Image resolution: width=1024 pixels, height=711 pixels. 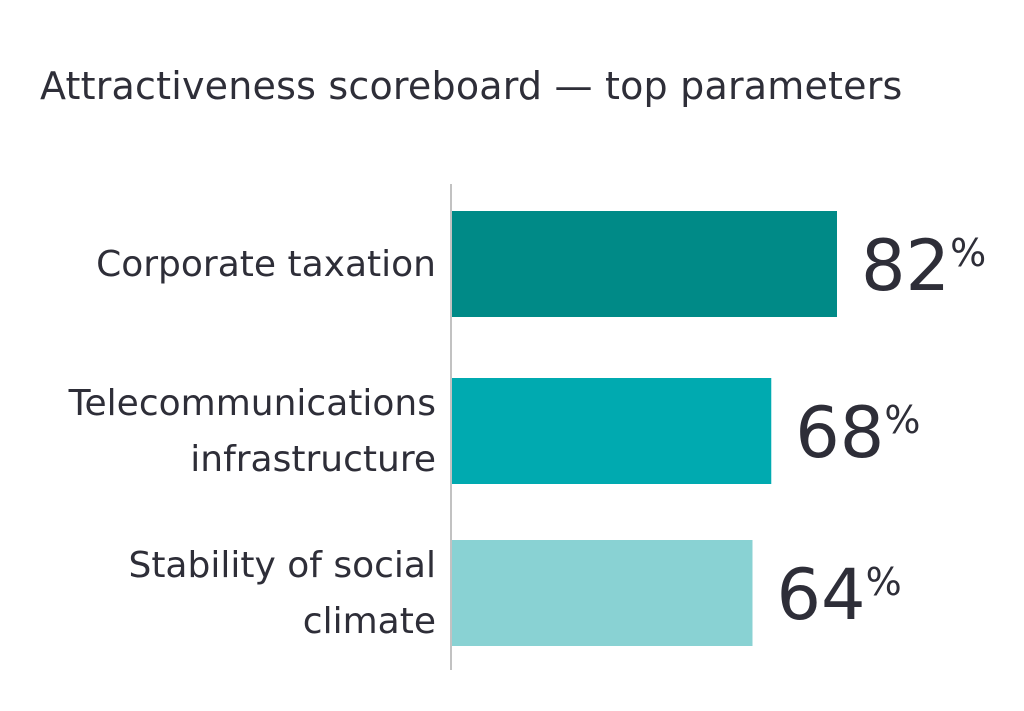 I want to click on category-label-3: Stability of social climate, so click(x=282, y=593).